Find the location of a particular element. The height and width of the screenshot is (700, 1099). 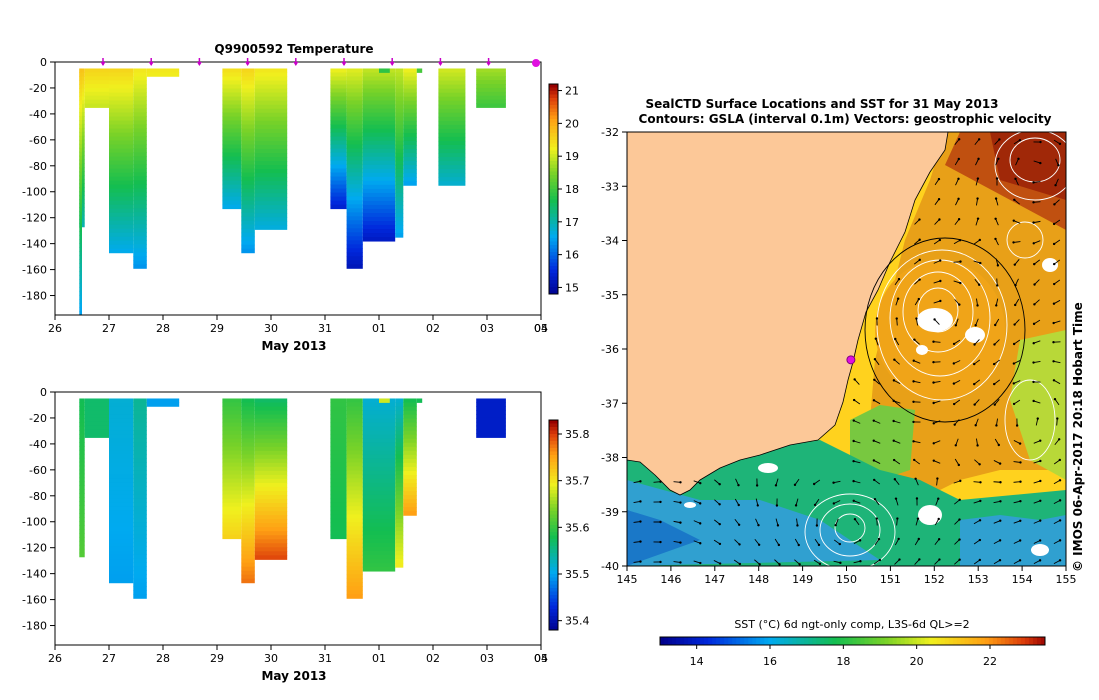

colorbar-tick-label: 19 is located at coordinates (572, 156).